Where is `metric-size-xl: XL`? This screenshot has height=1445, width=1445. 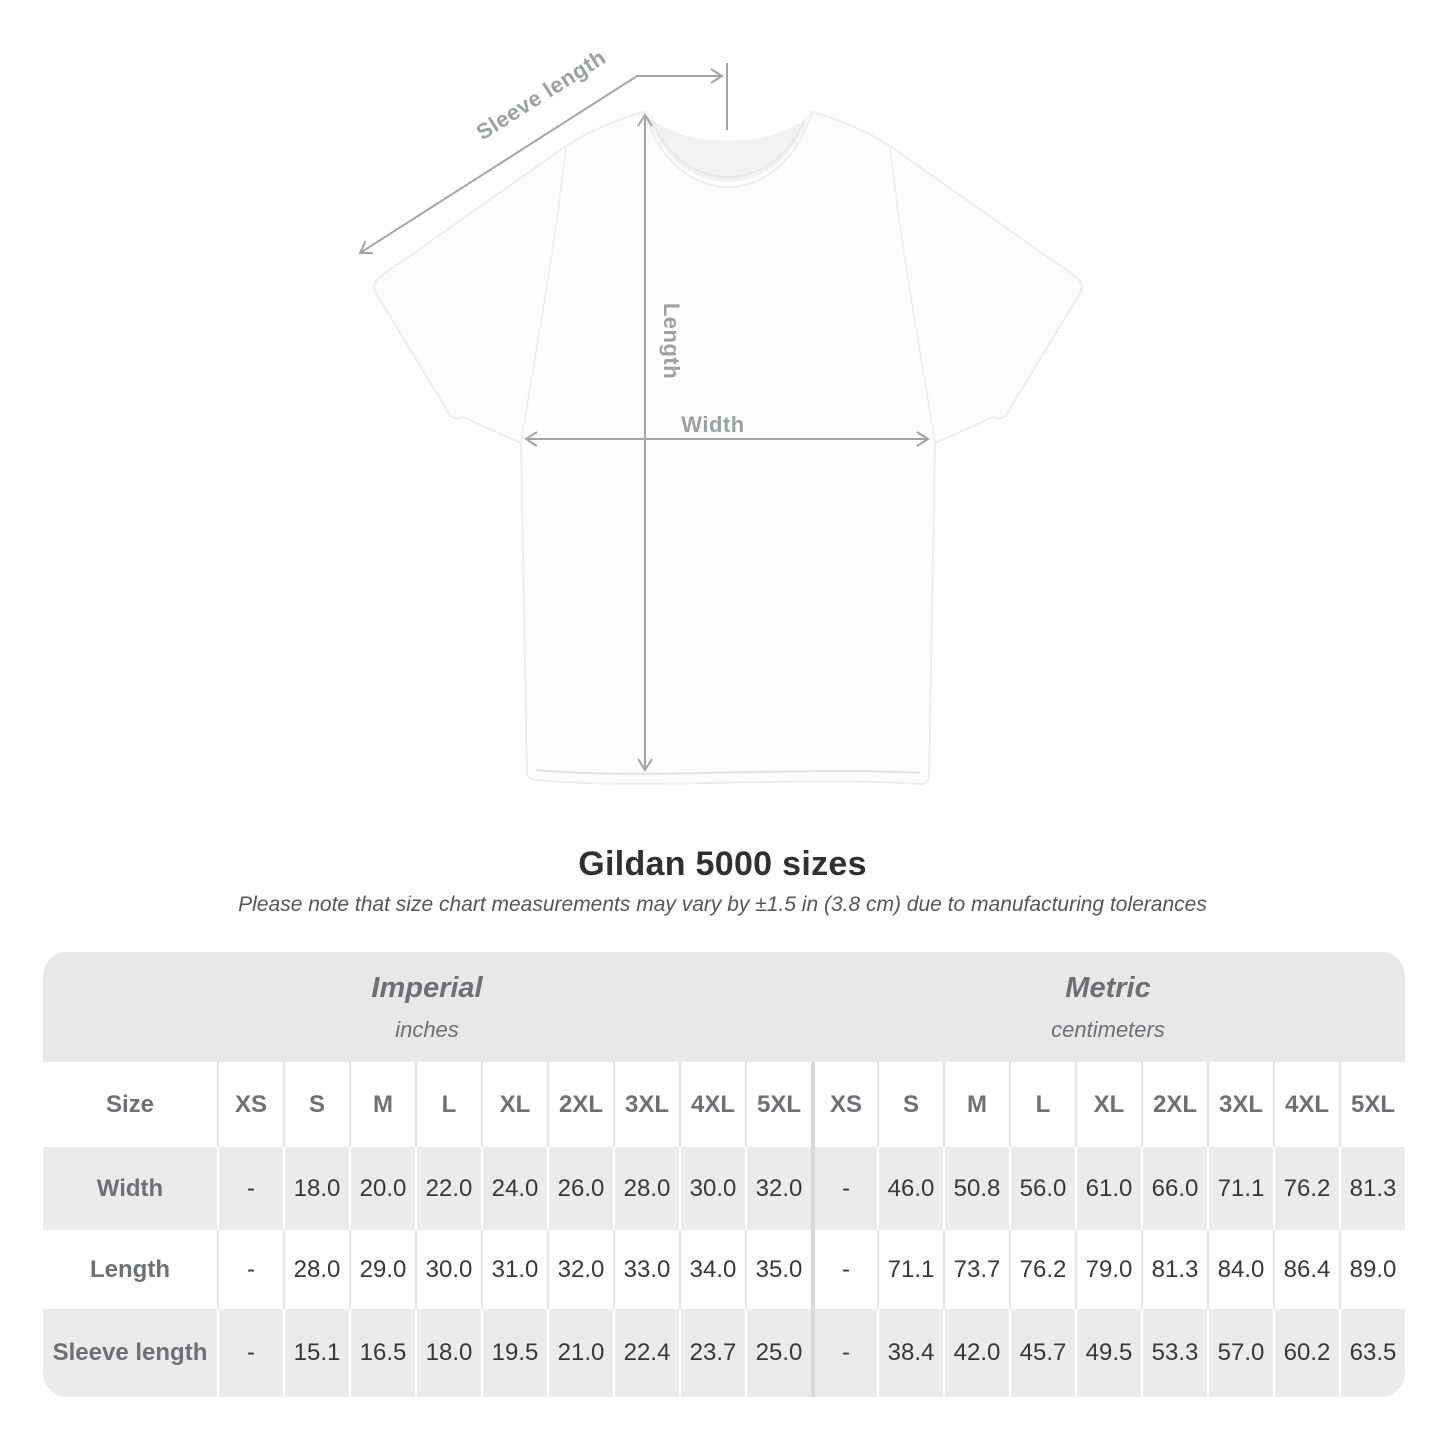 metric-size-xl: XL is located at coordinates (1108, 1104).